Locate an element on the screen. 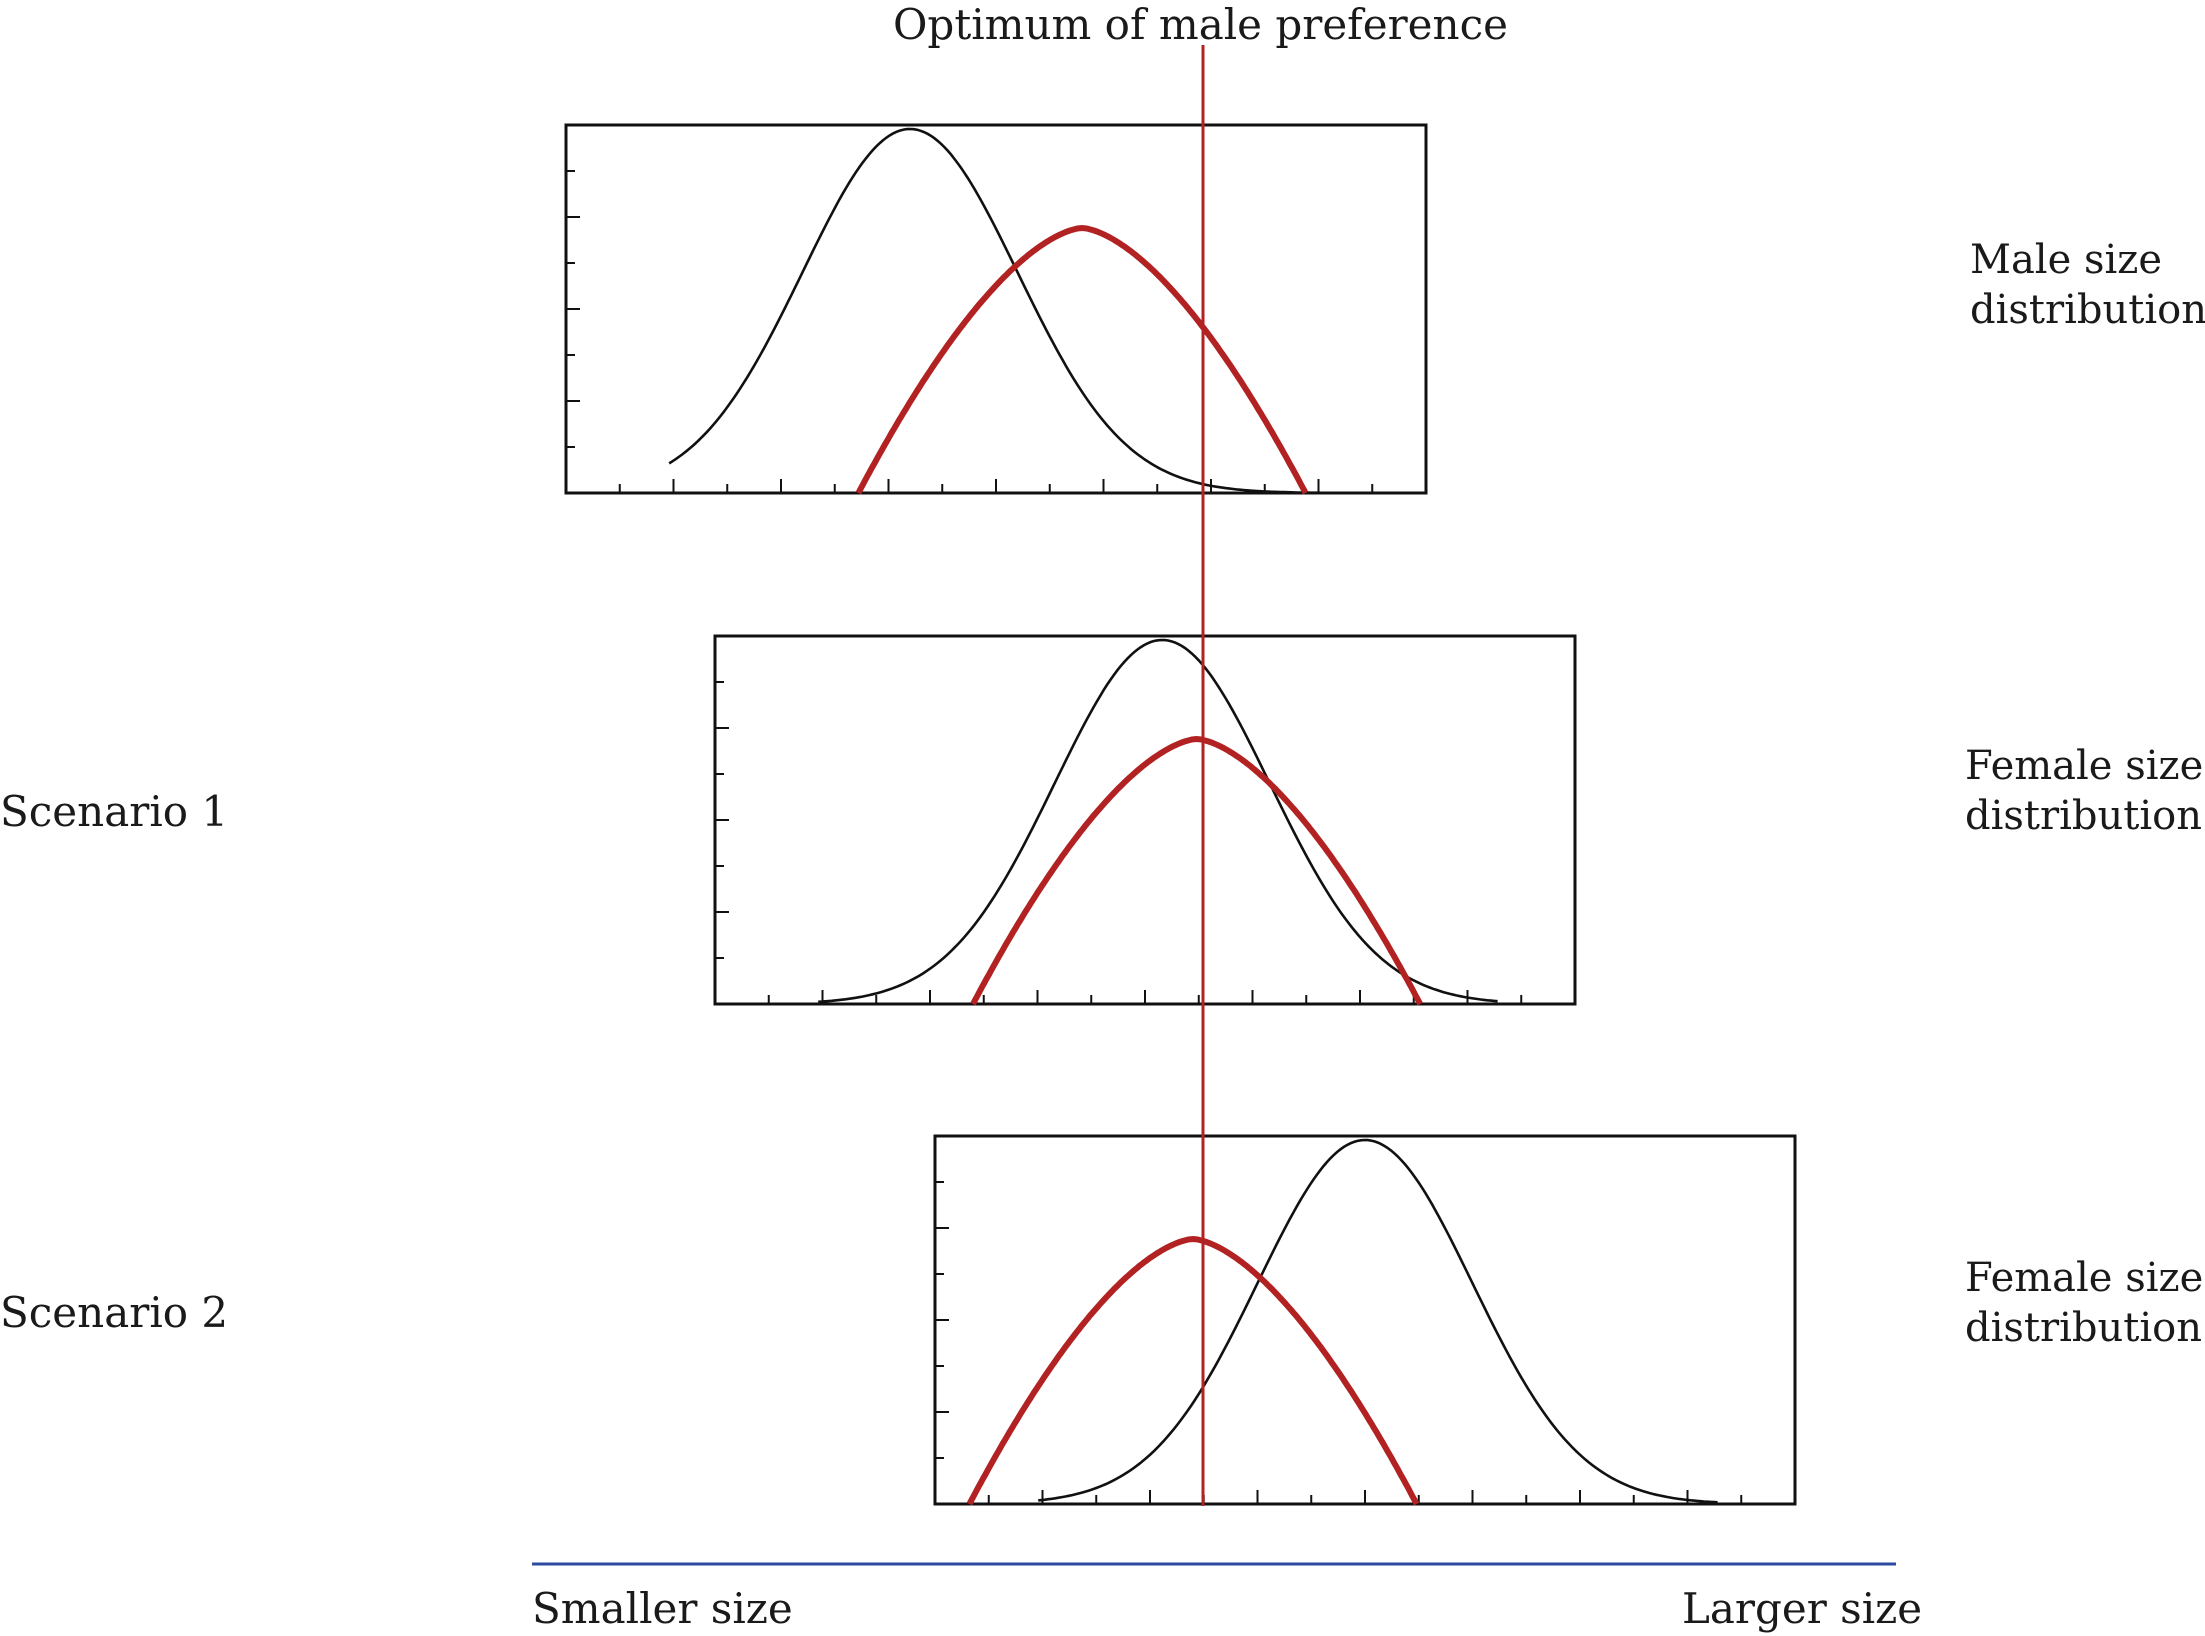  smaller-size-label: Smaller size is located at coordinates (662, 1608).